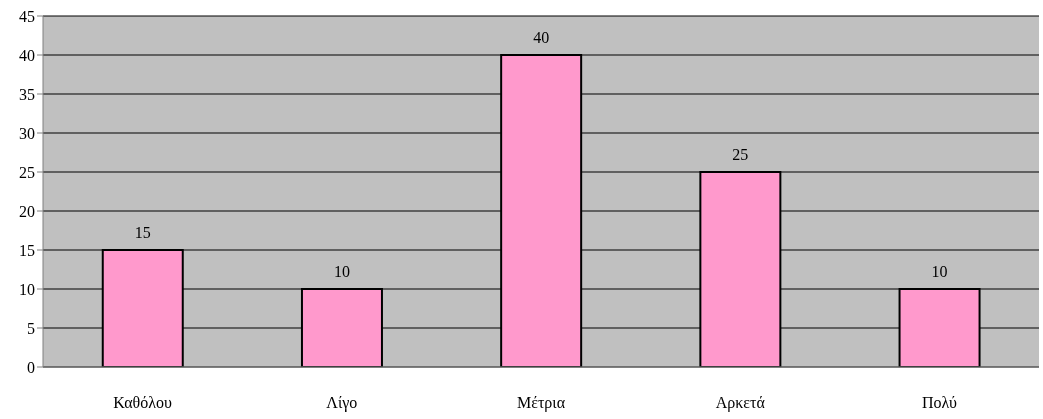  What do you see at coordinates (27, 289) in the screenshot?
I see `y-tick-label: 10` at bounding box center [27, 289].